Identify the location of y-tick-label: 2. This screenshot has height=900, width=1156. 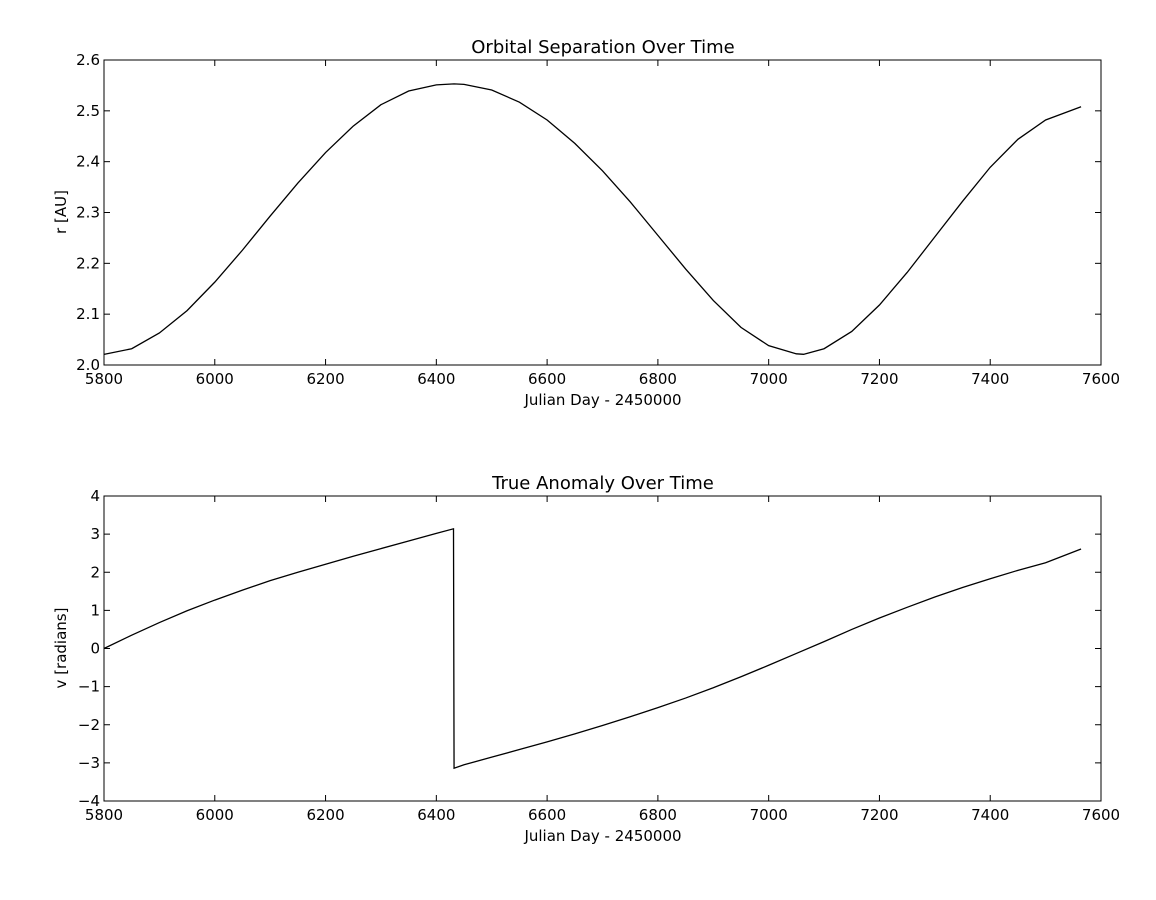
(95, 572).